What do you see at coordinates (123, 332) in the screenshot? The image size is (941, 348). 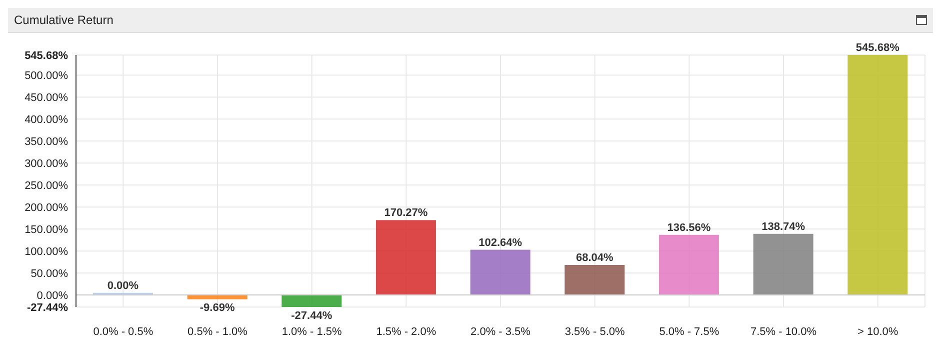 I see `x-tick-label: 0.0% - 0.5%` at bounding box center [123, 332].